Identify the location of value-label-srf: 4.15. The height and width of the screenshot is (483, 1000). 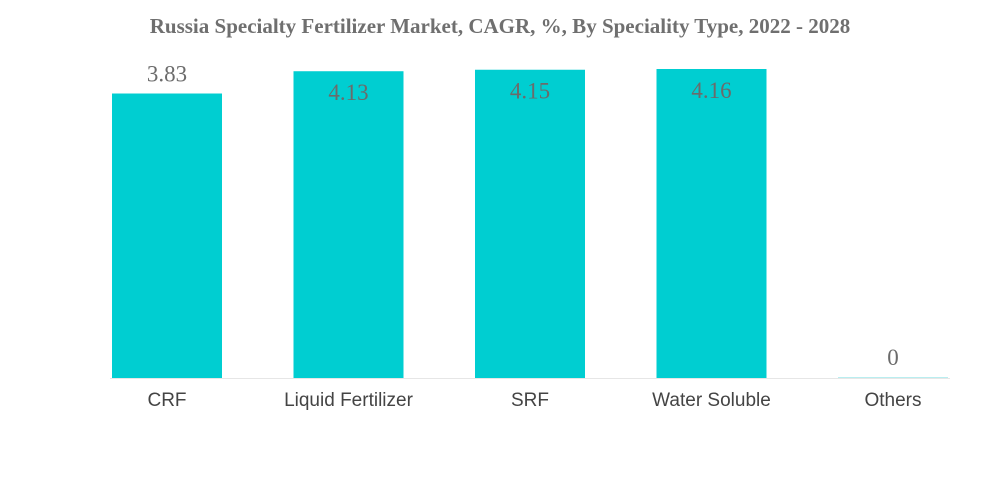
(530, 91).